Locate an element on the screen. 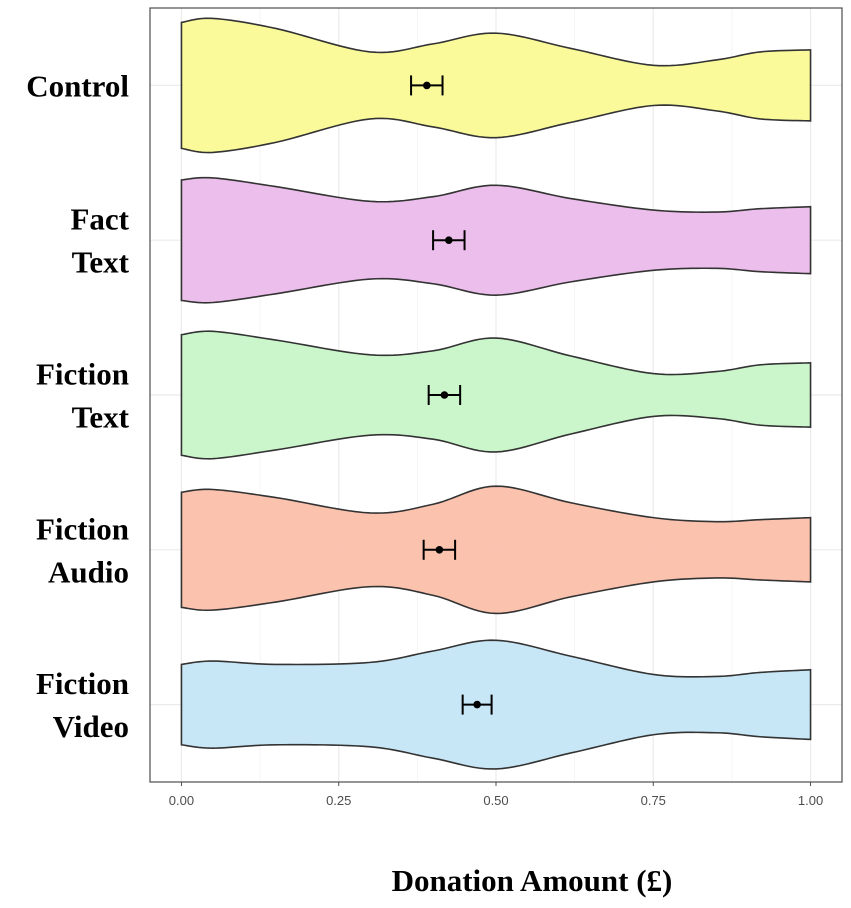  errorbar-layer is located at coordinates (451, 395).